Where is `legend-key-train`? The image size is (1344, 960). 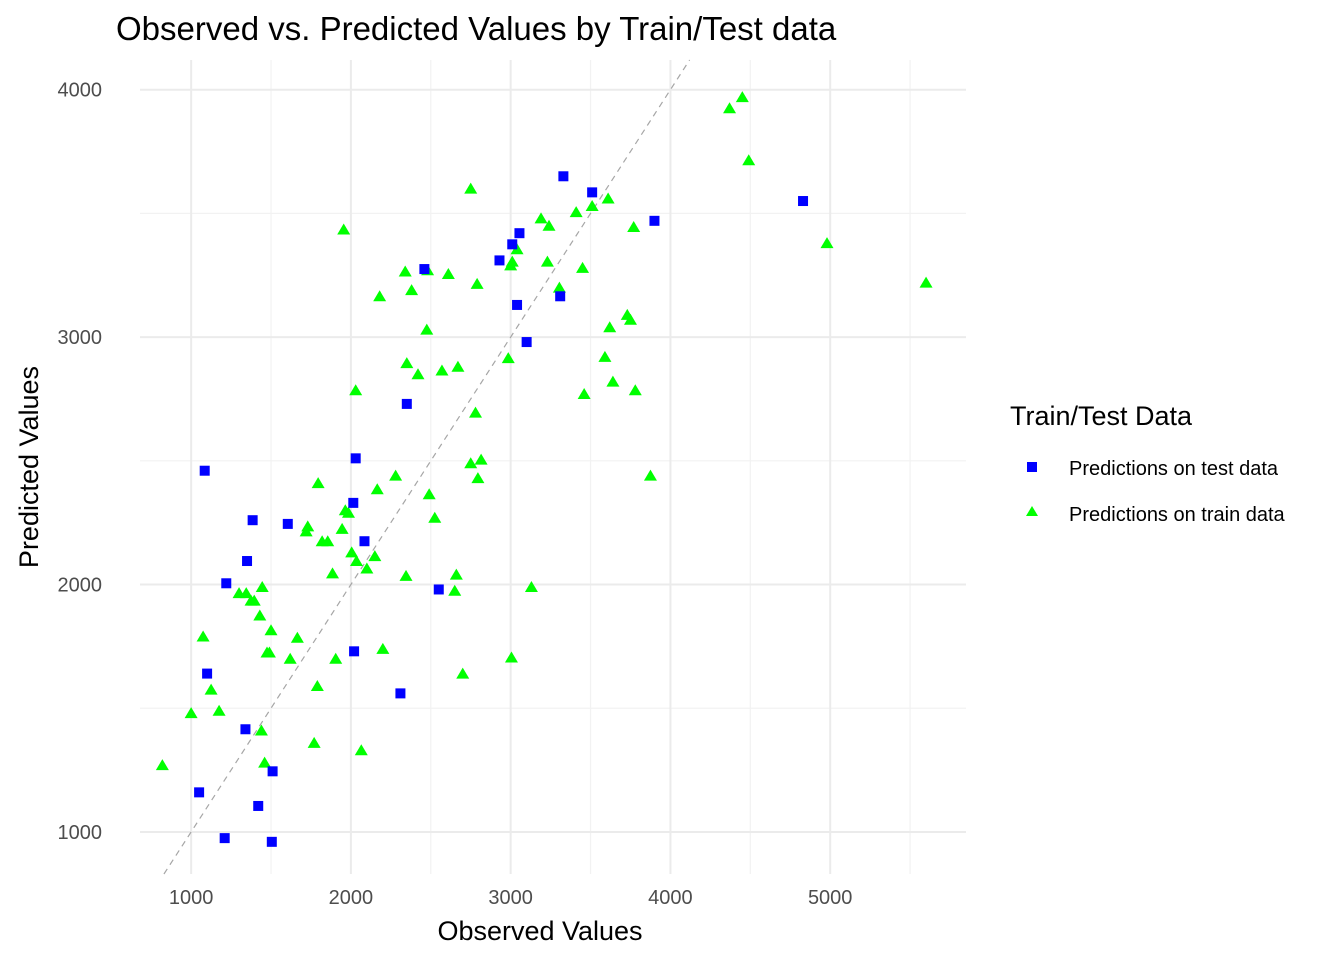
legend-key-train is located at coordinates (1032, 511).